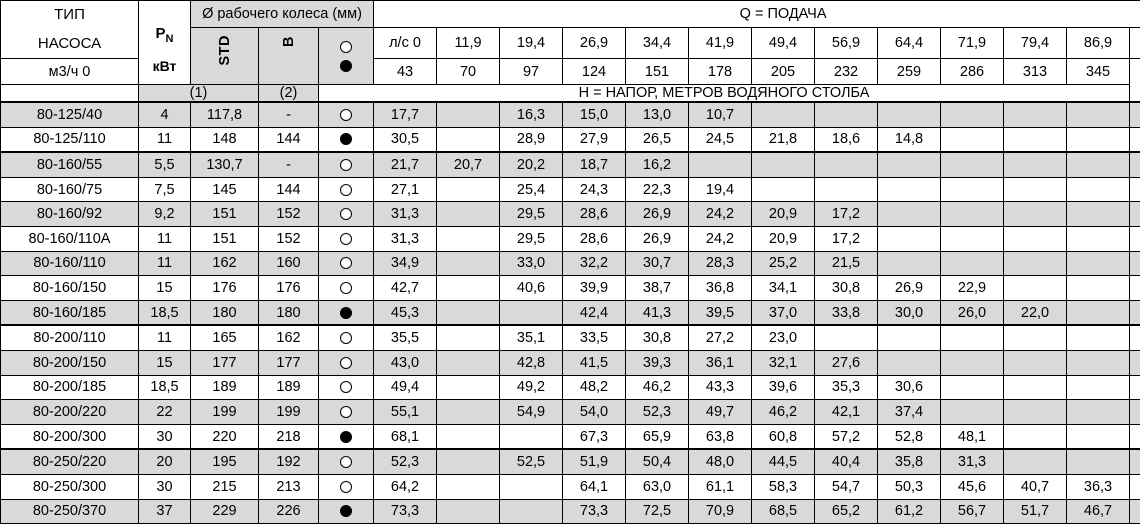  Describe the element at coordinates (657, 238) in the screenshot. I see `cell-head-4: 26,9` at that location.